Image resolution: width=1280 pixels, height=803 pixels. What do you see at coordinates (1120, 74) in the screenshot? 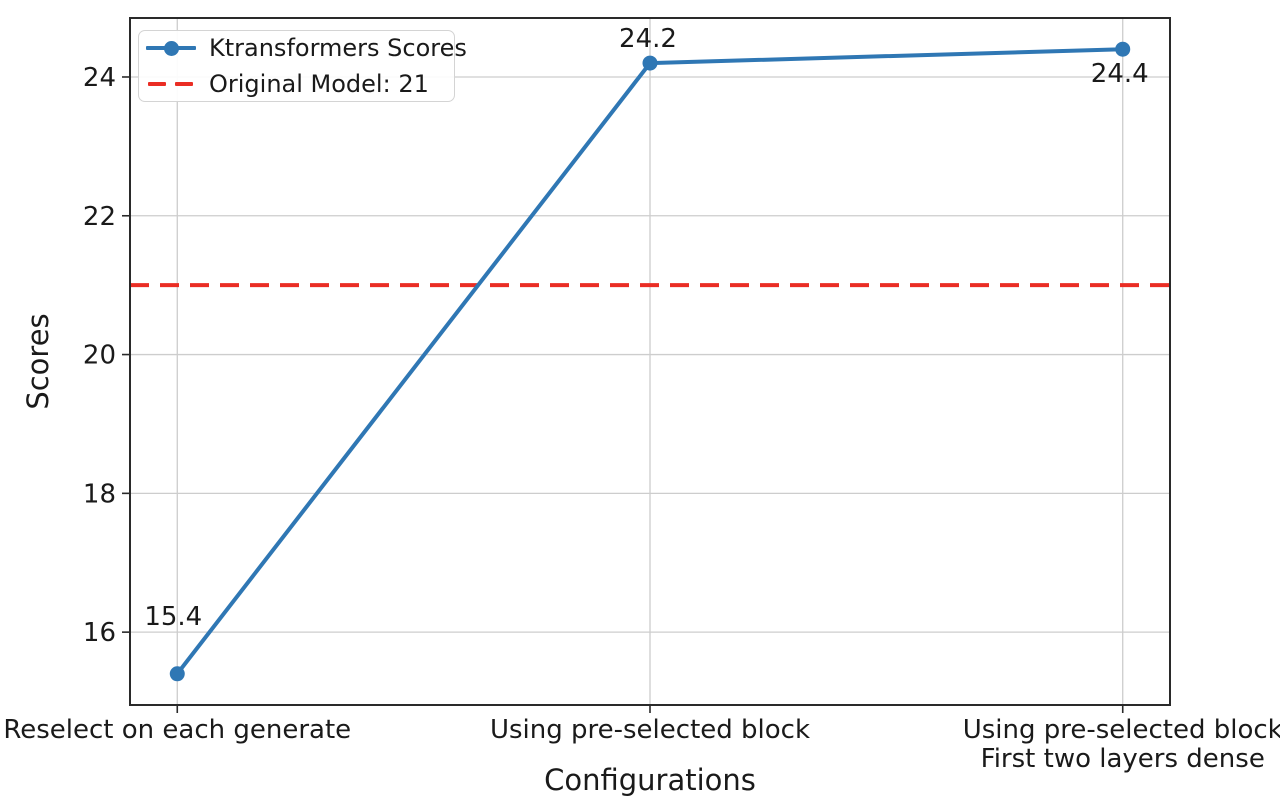
I see `point-value-label: 24.4` at bounding box center [1120, 74].